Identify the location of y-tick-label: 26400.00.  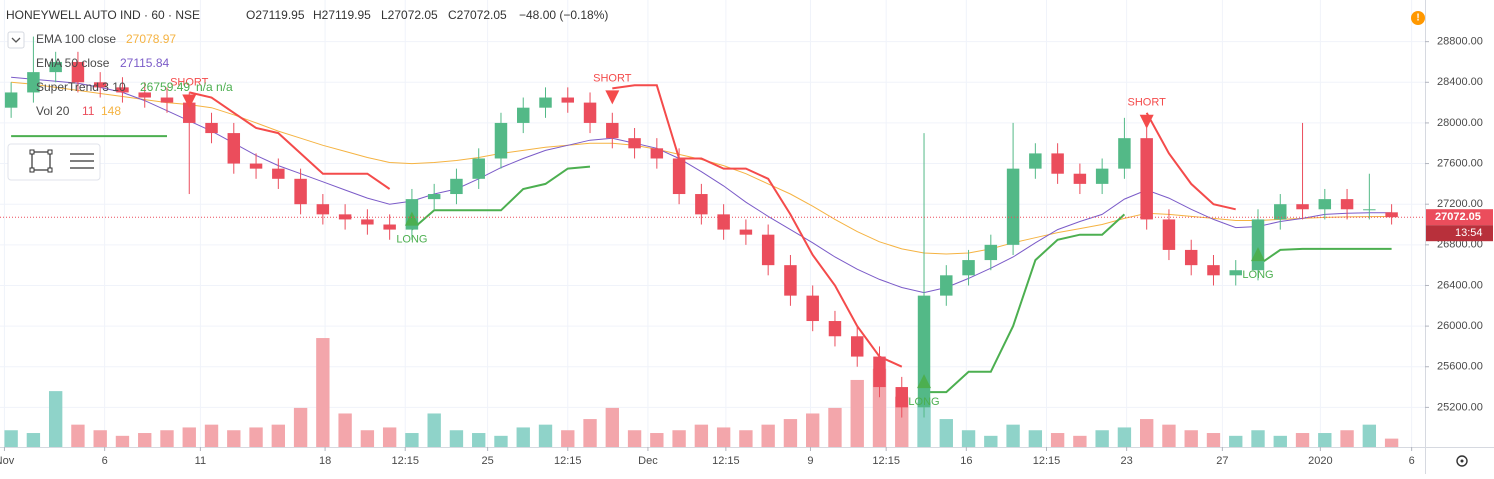
(1460, 285).